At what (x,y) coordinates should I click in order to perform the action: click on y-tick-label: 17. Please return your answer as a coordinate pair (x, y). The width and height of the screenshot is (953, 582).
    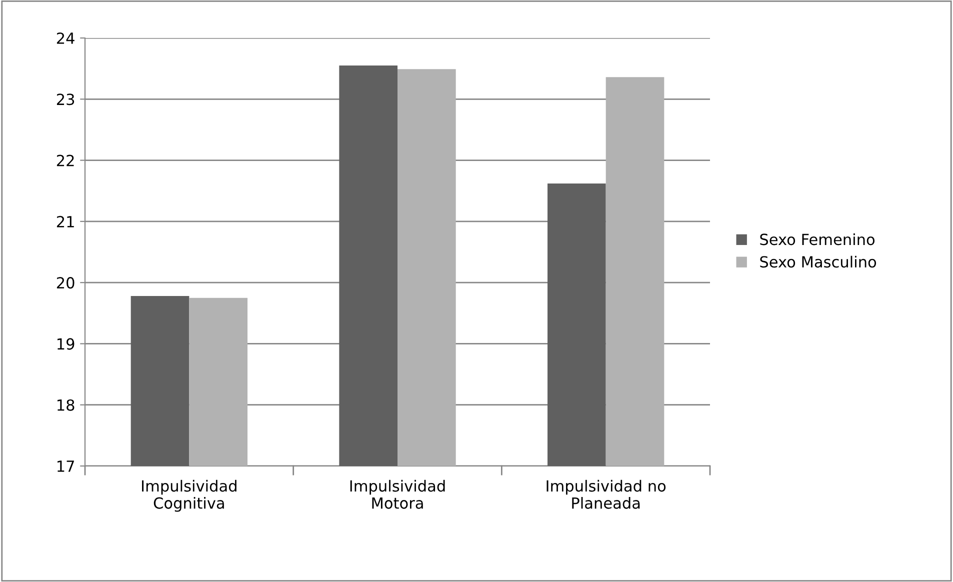
    Looking at the image, I should click on (66, 466).